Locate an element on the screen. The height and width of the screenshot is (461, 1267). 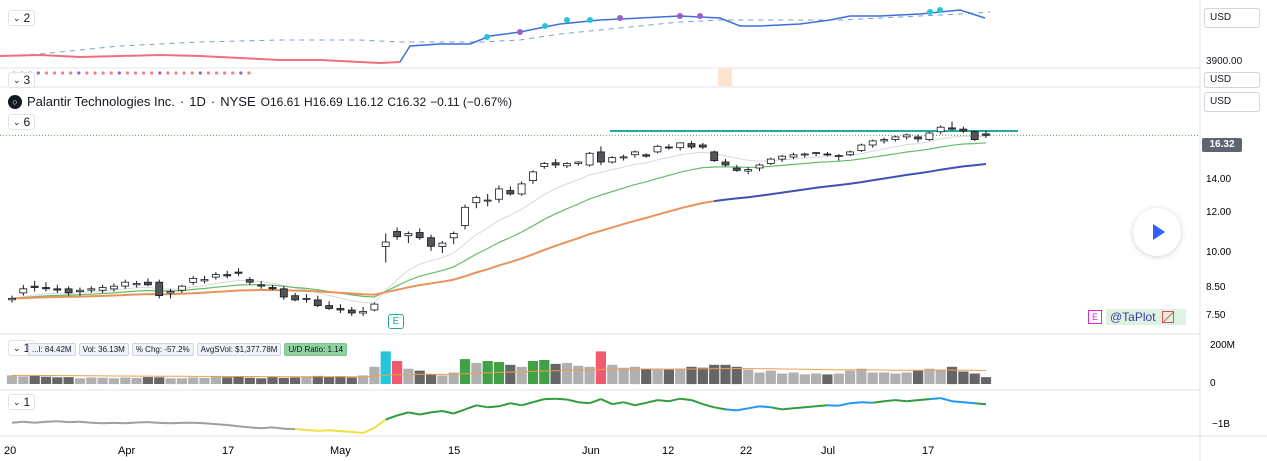
pane-count: 3 is located at coordinates (27, 80).